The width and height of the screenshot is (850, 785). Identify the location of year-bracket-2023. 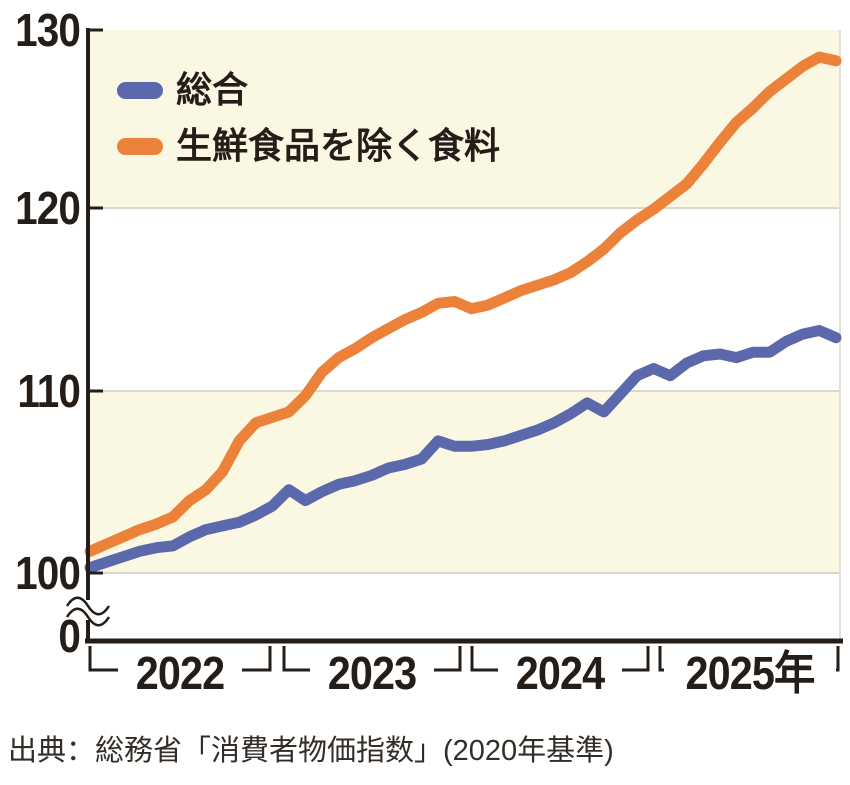
(372, 659).